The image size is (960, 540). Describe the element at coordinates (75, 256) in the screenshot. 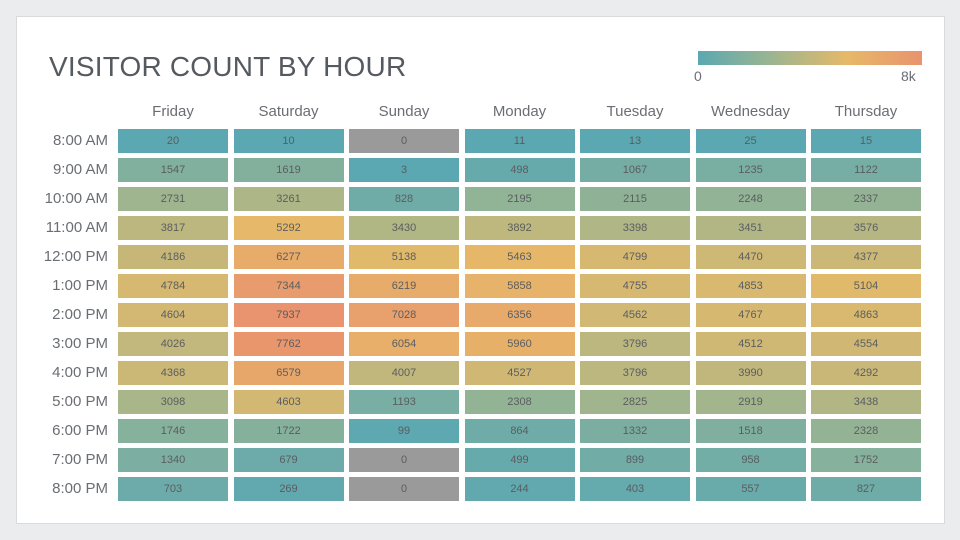

I see `row-header: 12:00 PM` at that location.